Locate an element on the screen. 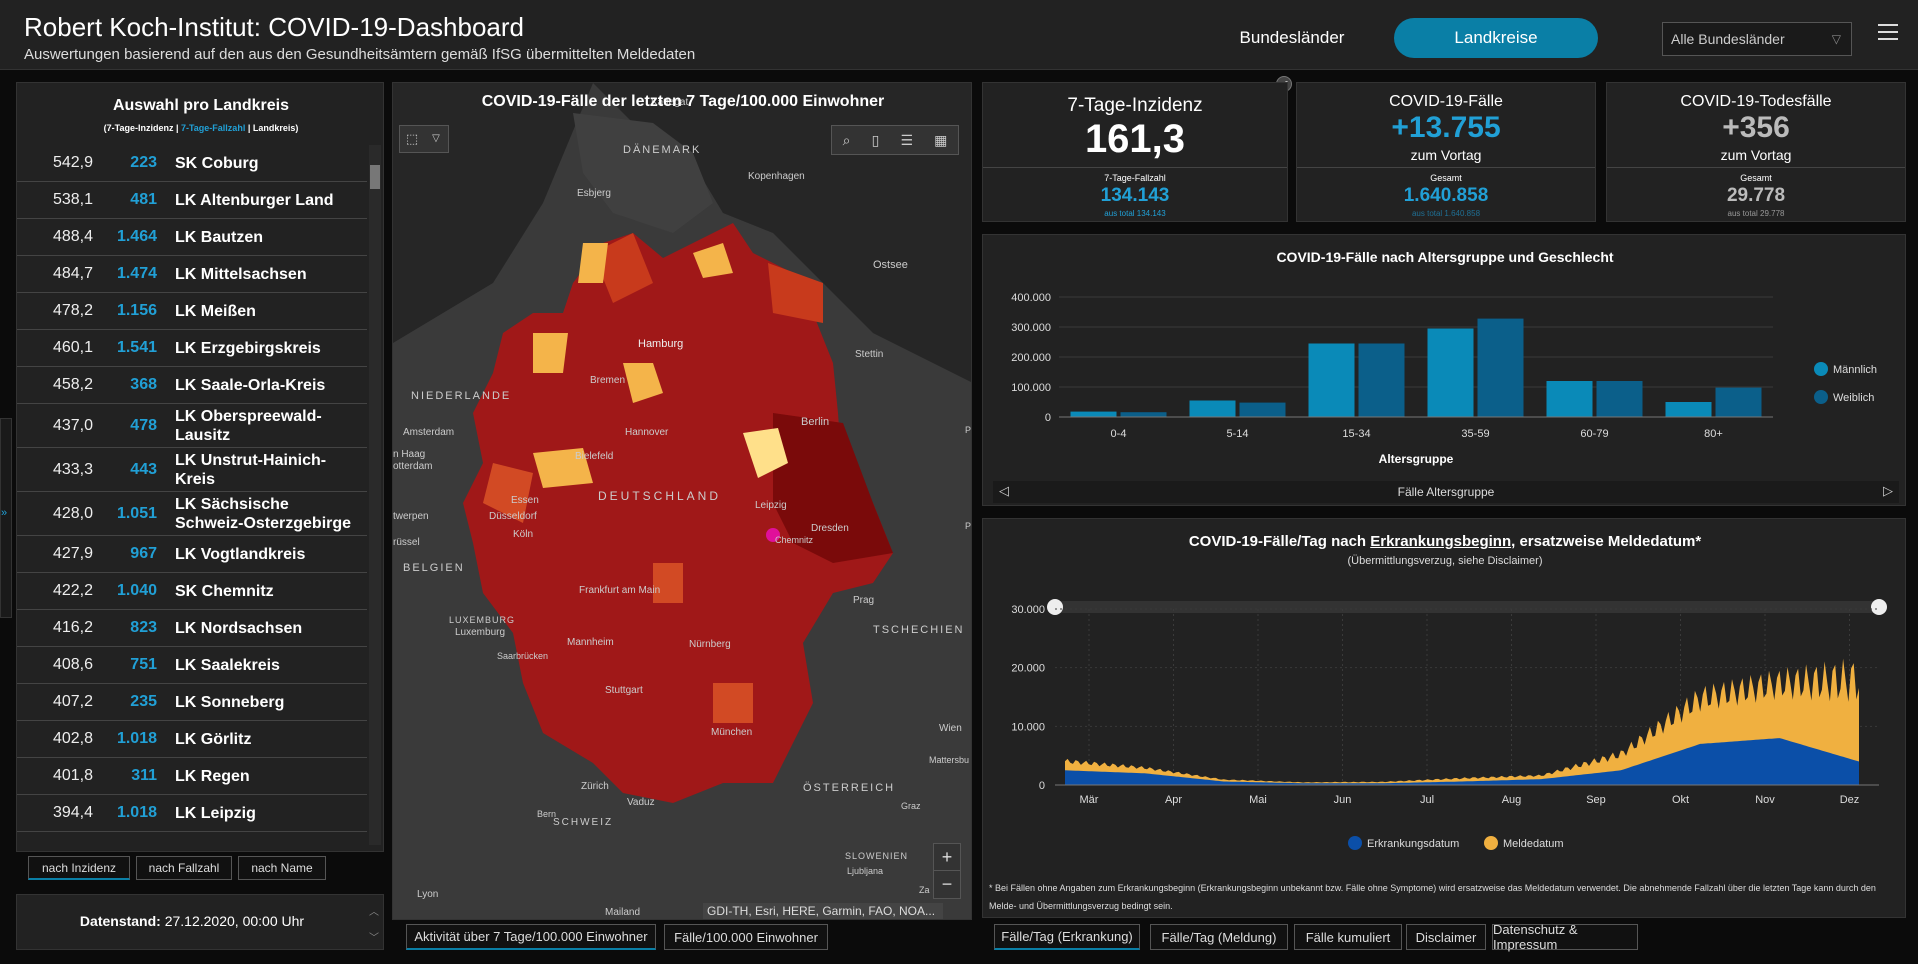  list-scrollbar-thumb is located at coordinates (375, 177).